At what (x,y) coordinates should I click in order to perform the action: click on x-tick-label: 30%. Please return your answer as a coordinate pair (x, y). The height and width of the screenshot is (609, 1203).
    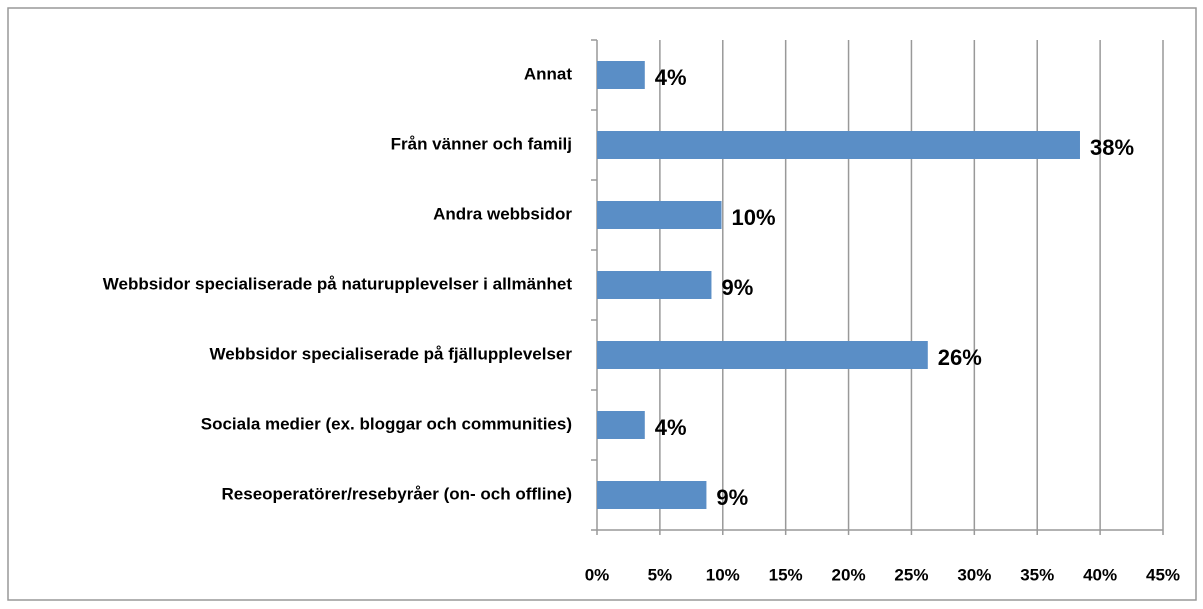
    Looking at the image, I should click on (974, 574).